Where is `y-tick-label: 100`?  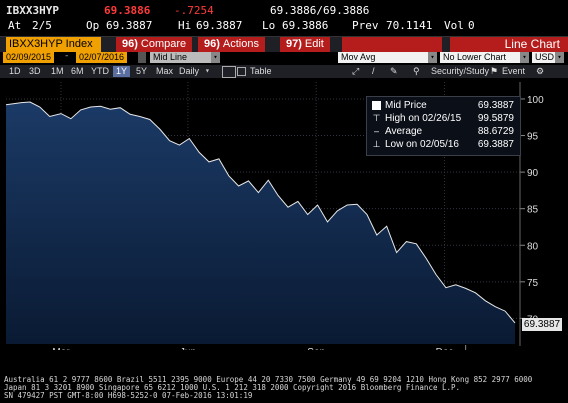 y-tick-label: 100 is located at coordinates (535, 100).